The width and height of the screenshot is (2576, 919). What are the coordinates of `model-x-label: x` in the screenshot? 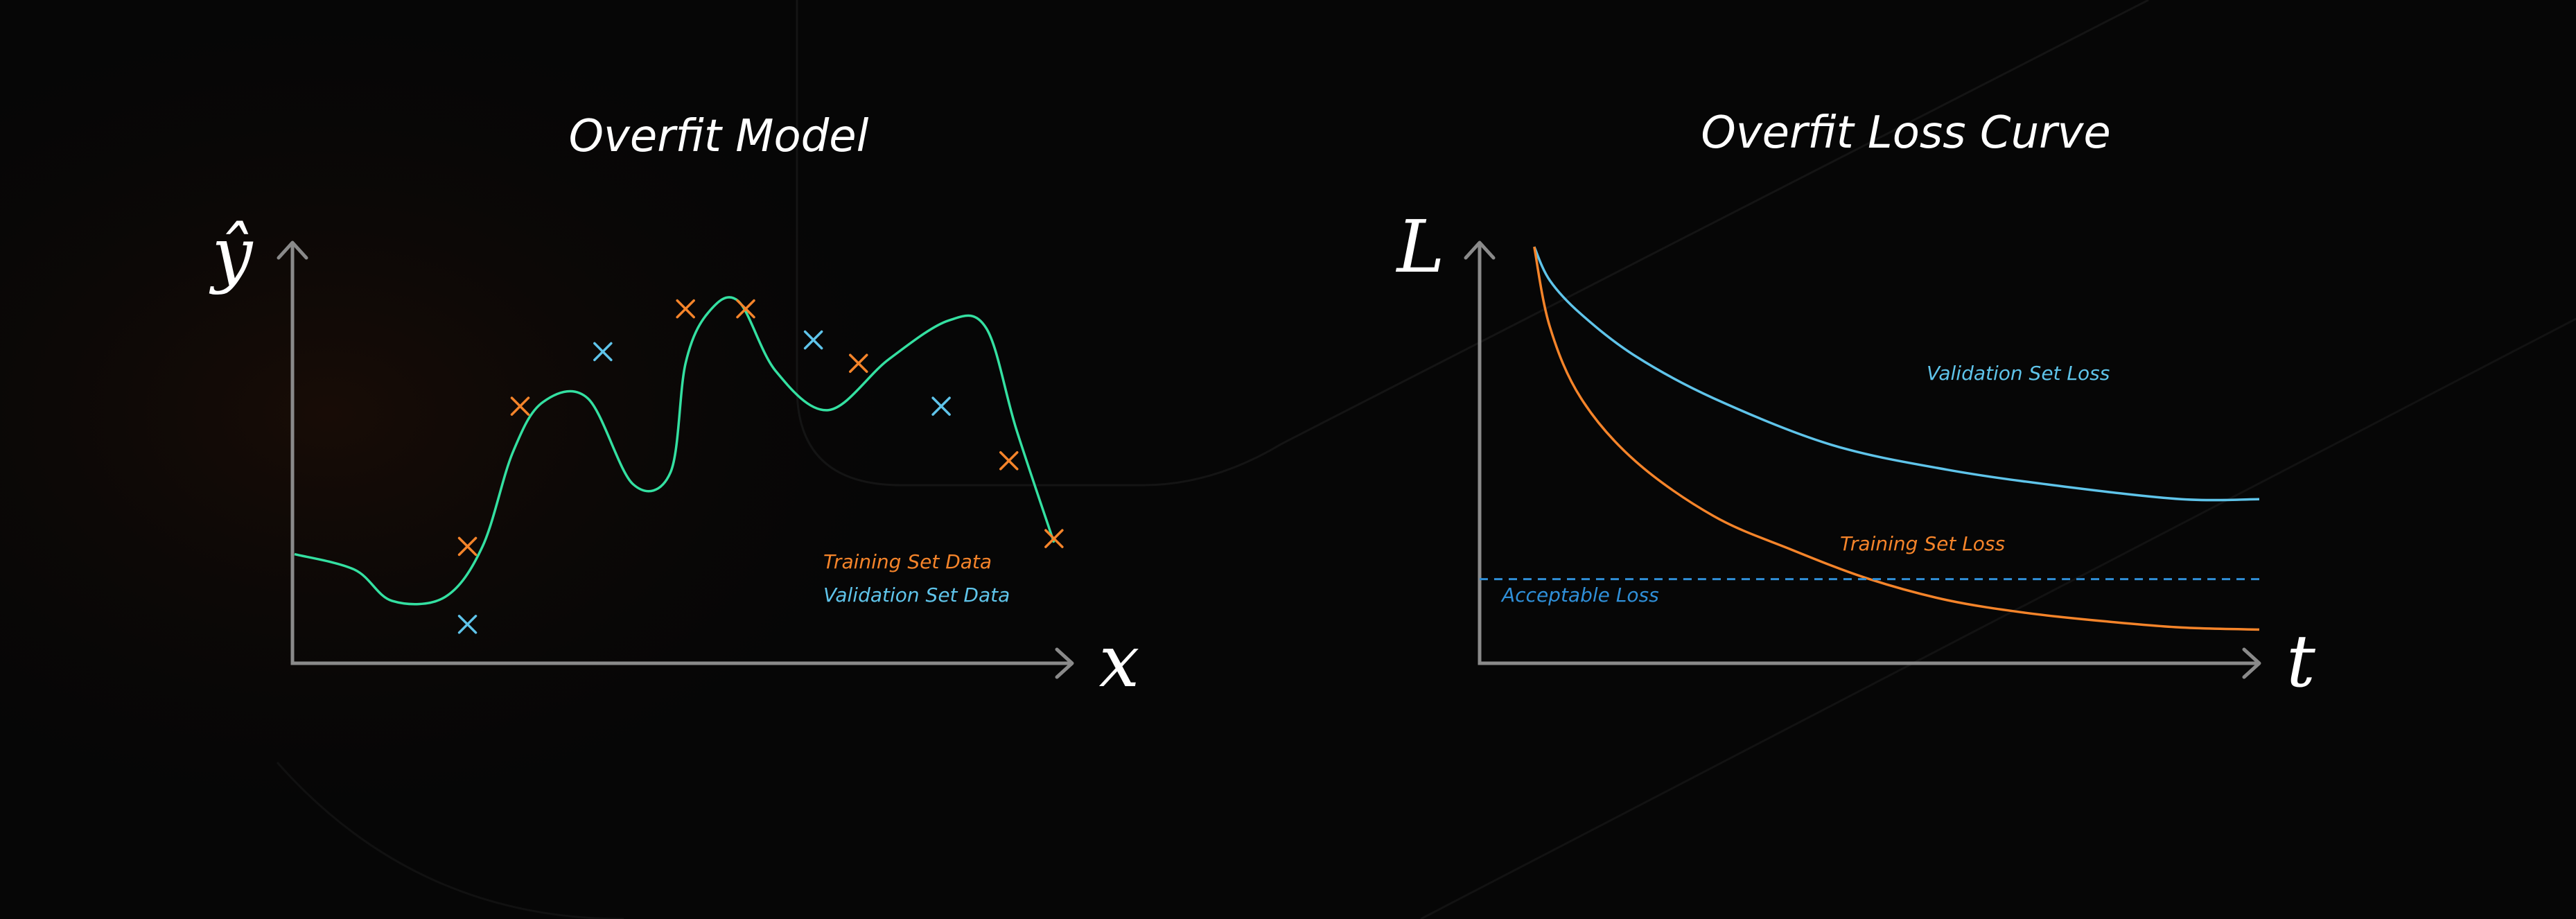 It's located at (1119, 661).